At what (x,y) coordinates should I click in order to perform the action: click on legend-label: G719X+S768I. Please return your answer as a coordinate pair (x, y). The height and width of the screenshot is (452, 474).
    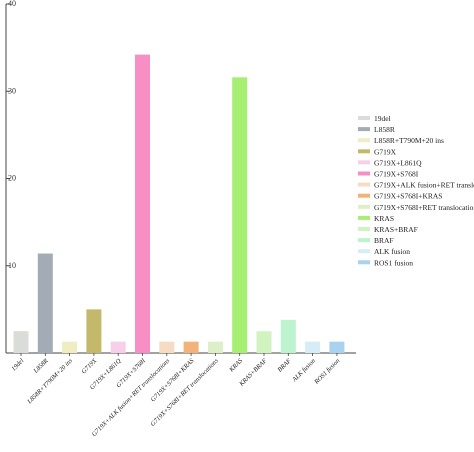
    Looking at the image, I should click on (396, 174).